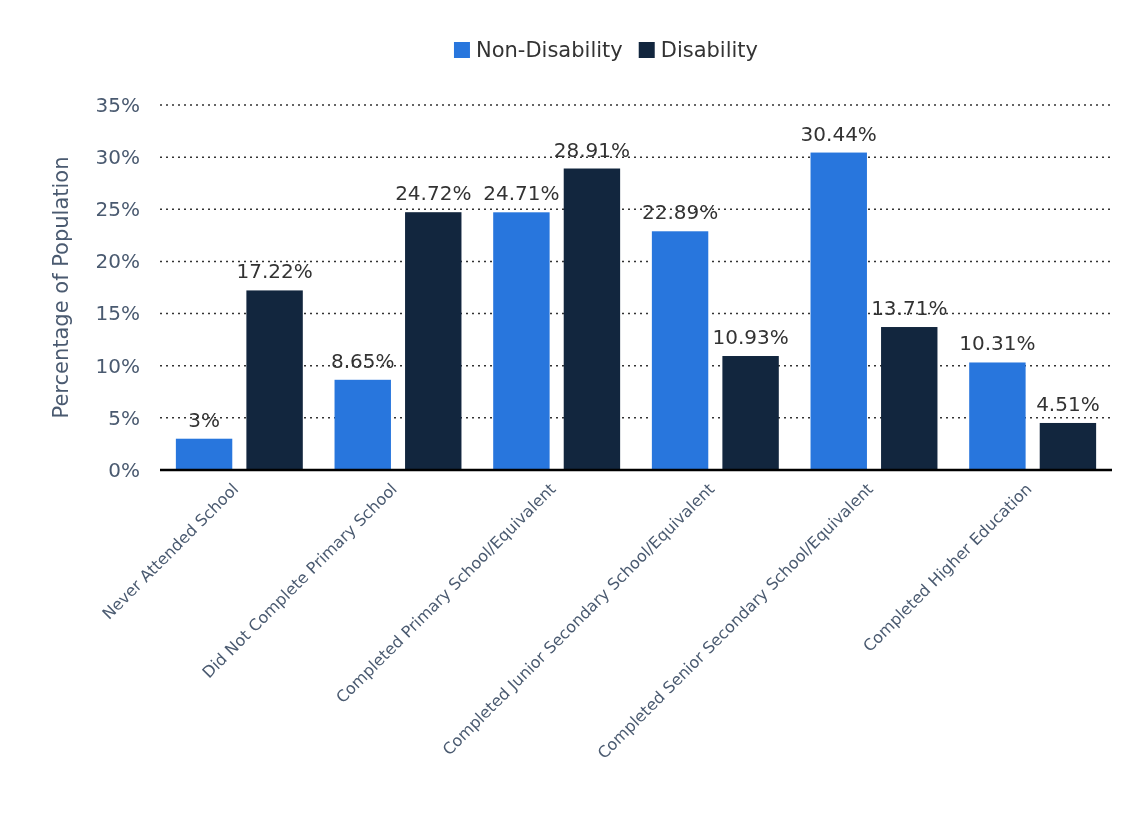  What do you see at coordinates (838, 133) in the screenshot?
I see `data-label: 30.44%` at bounding box center [838, 133].